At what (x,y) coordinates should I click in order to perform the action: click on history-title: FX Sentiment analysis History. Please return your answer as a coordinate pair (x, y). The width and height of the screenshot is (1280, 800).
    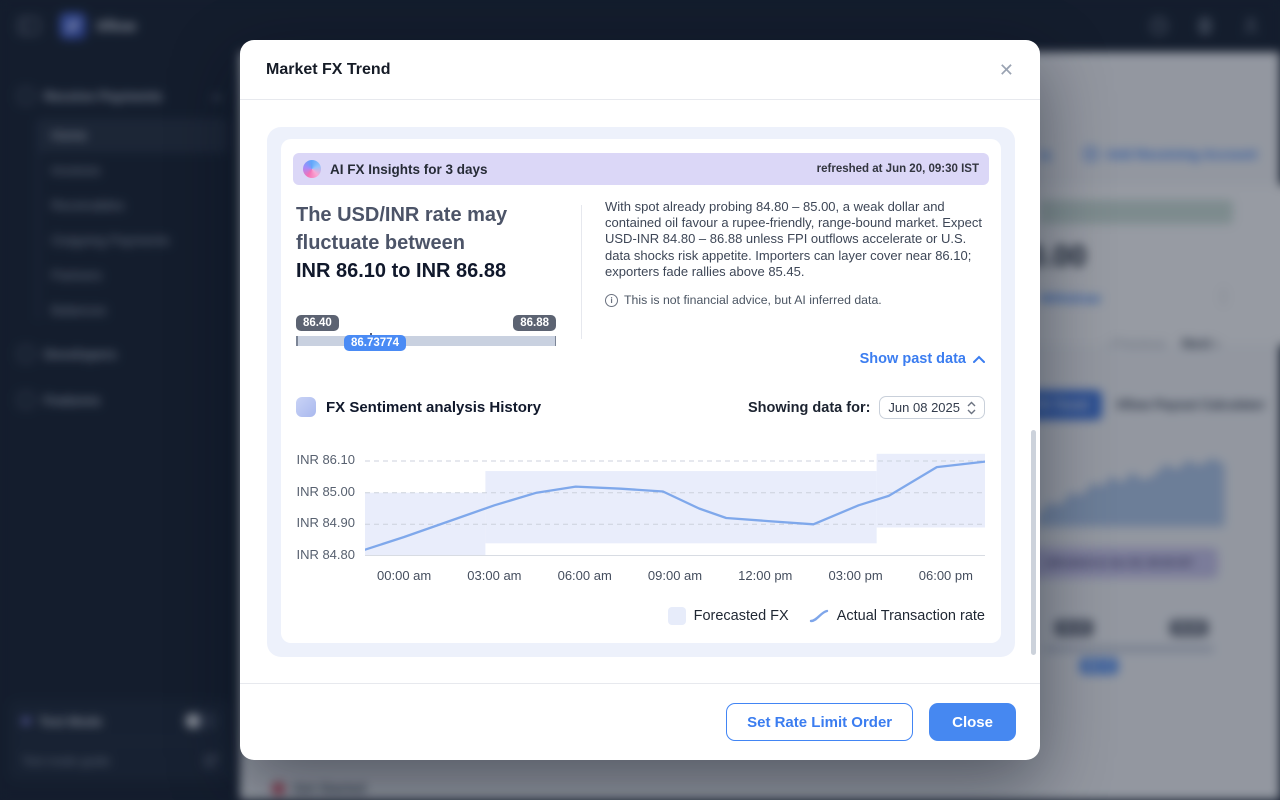
    Looking at the image, I should click on (434, 407).